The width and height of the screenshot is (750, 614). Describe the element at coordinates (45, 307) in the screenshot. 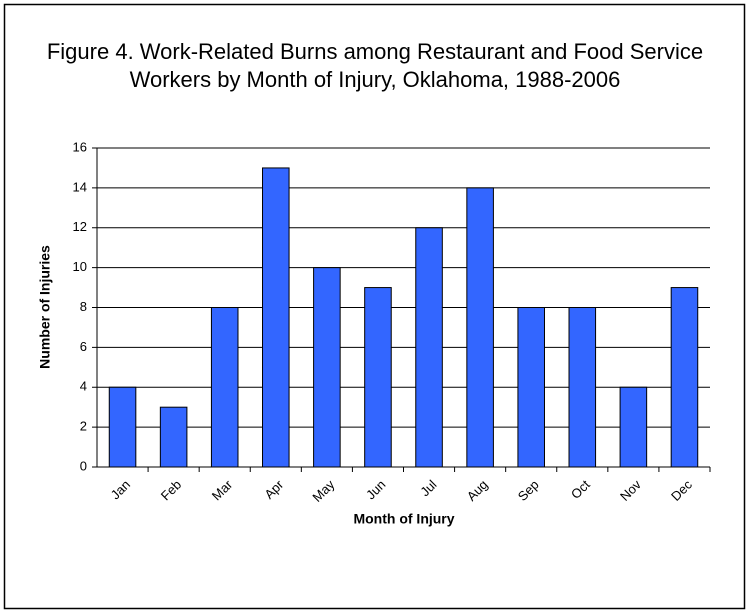

I see `y-axis-title: Number of Injuries` at that location.